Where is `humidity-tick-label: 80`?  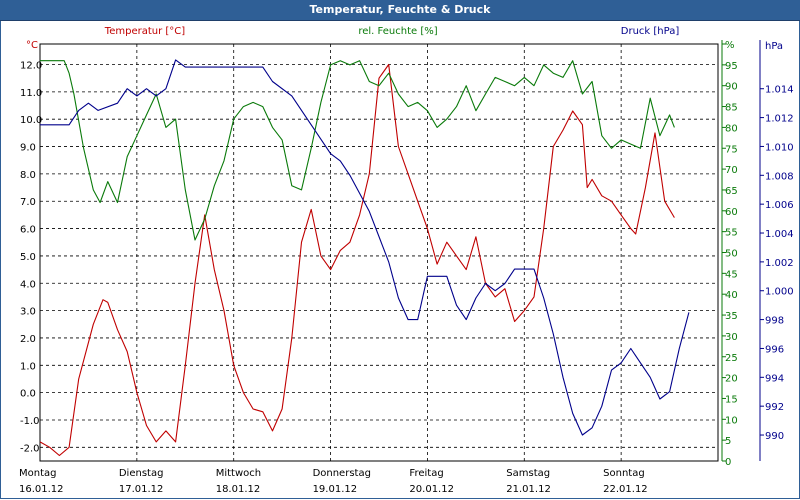
humidity-tick-label: 80 is located at coordinates (731, 128).